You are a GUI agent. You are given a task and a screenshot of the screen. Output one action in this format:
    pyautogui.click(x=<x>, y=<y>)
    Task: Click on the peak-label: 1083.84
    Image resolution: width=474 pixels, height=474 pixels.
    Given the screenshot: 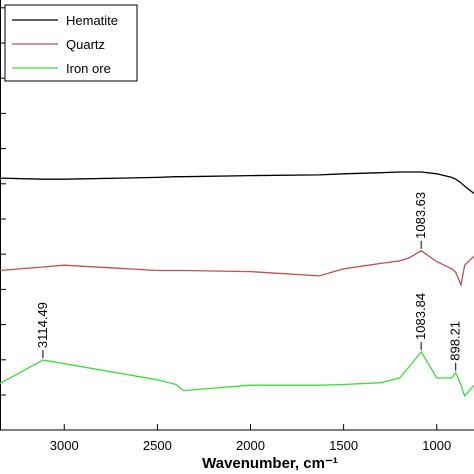 What is the action you would take?
    pyautogui.click(x=420, y=316)
    